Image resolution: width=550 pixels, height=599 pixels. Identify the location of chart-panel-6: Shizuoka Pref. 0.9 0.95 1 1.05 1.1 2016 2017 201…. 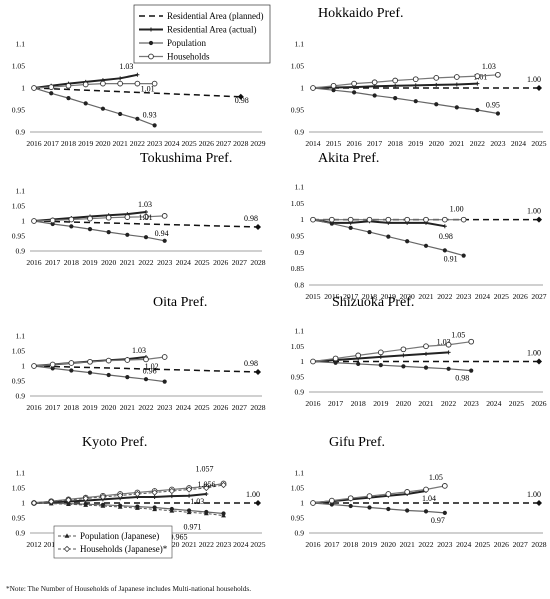
(419, 351).